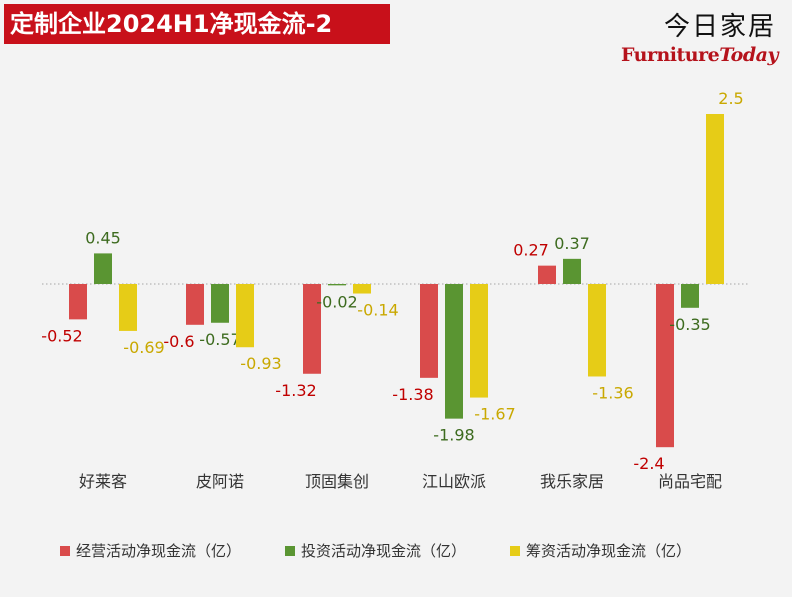 Image resolution: width=792 pixels, height=597 pixels. Describe the element at coordinates (412, 394) in the screenshot. I see `data-label-s0-3: -1.38` at that location.